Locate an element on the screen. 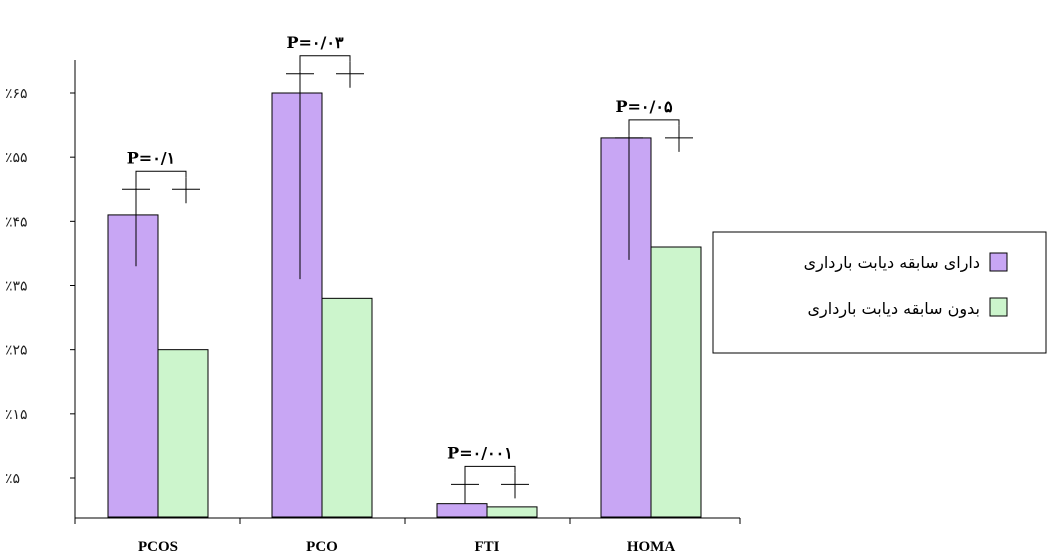 Image resolution: width=1047 pixels, height=557 pixels. y-tick-label: ٪۳۵ is located at coordinates (16, 287).